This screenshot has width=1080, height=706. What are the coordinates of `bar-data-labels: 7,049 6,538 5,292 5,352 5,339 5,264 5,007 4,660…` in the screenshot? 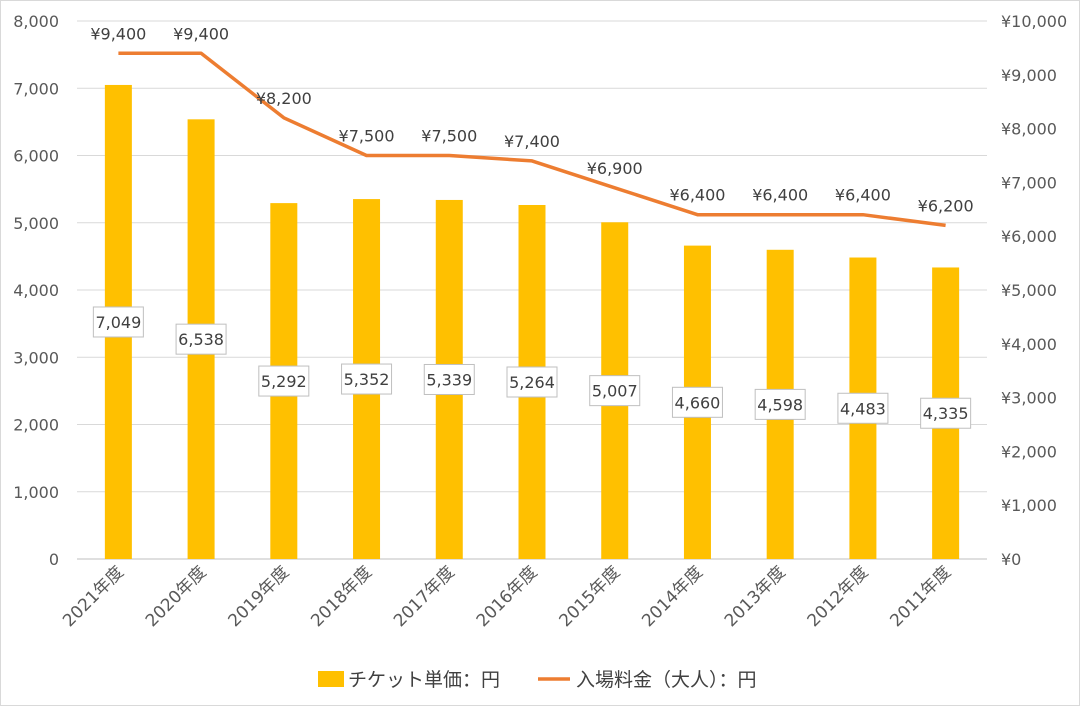 It's located at (532, 367).